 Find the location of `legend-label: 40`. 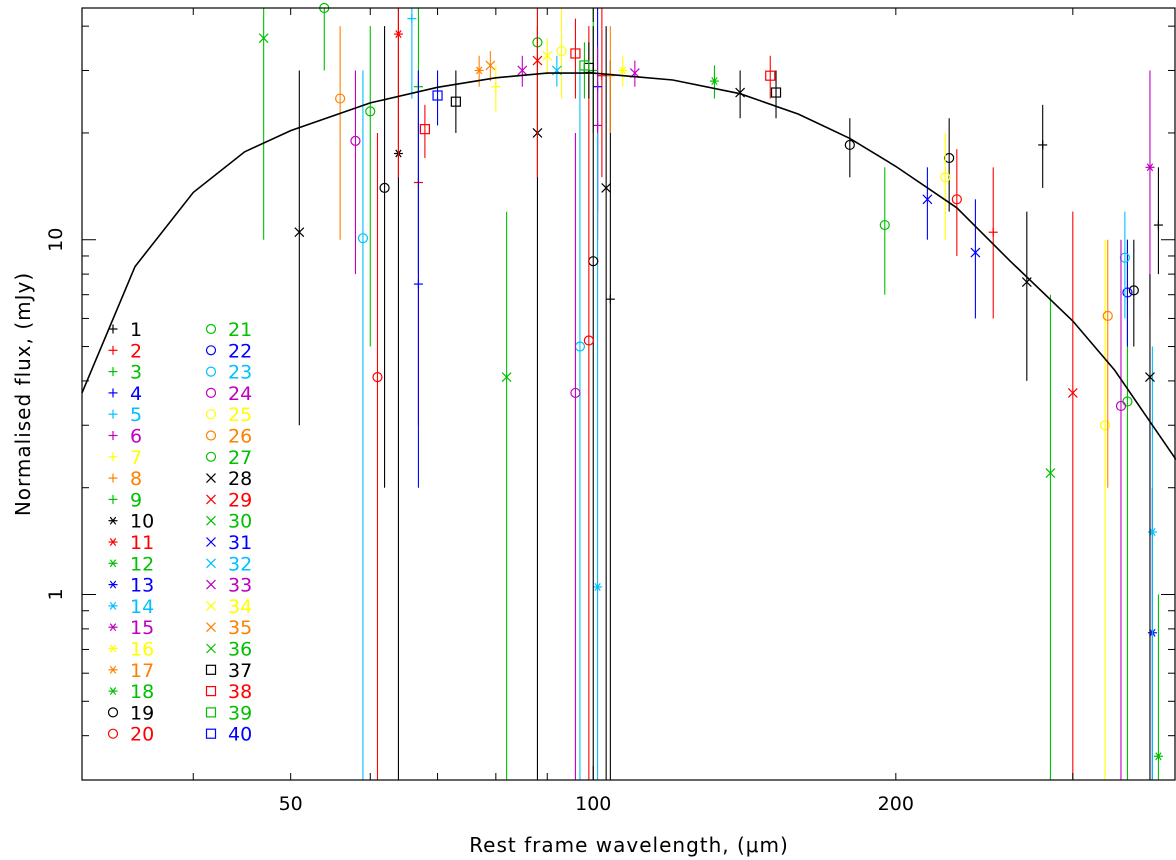

legend-label: 40 is located at coordinates (240, 735).